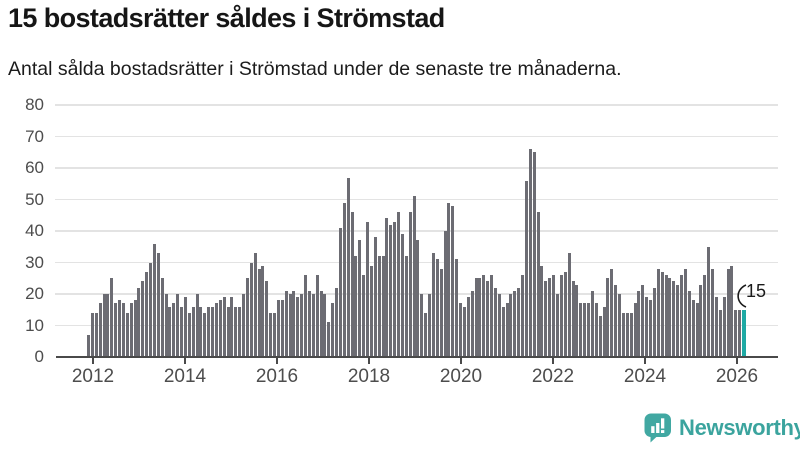 This screenshot has height=450, width=800. What do you see at coordinates (34, 262) in the screenshot?
I see `y-axis-tick-label: 30` at bounding box center [34, 262].